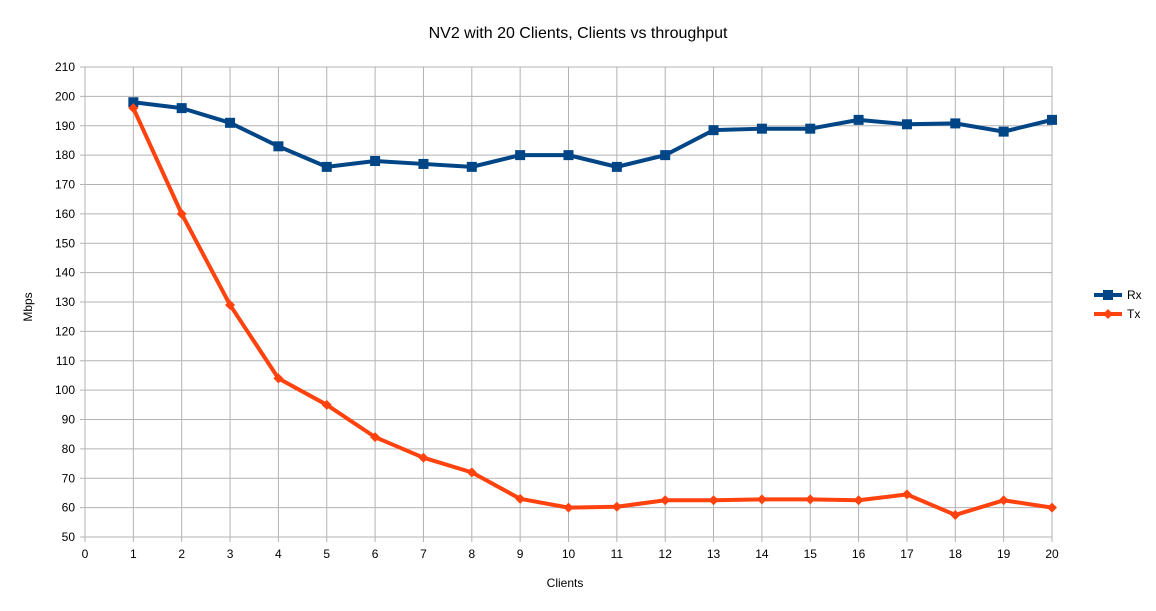  What do you see at coordinates (714, 554) in the screenshot?
I see `x-tick-label: 13` at bounding box center [714, 554].